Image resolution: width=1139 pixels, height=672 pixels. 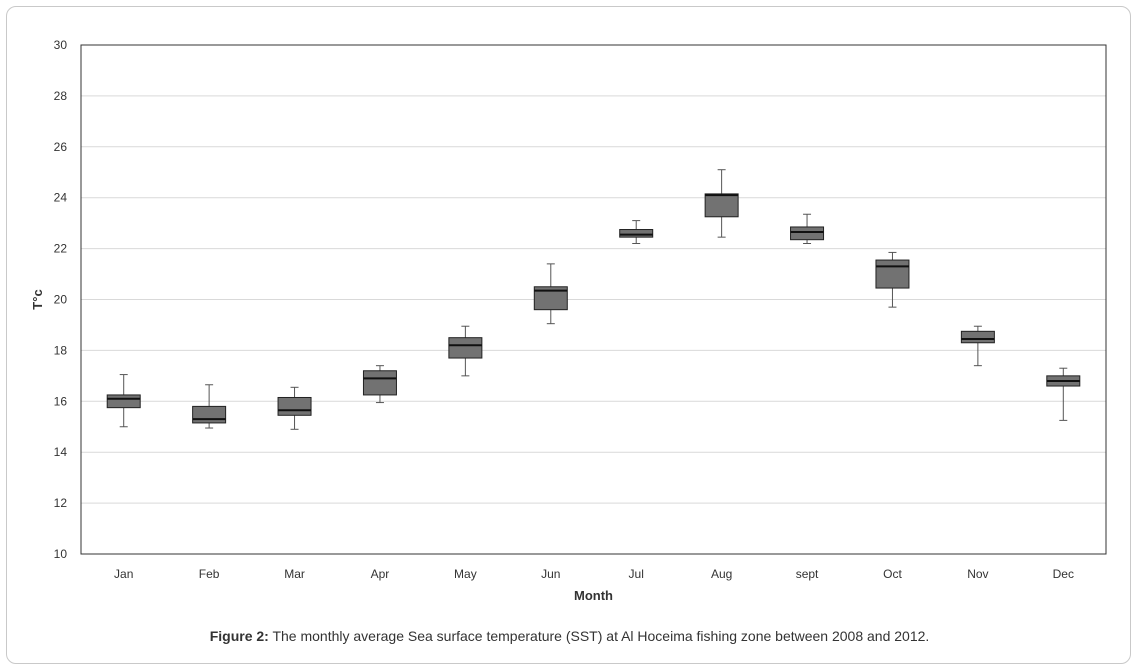 I want to click on x-tick-label: sept, so click(x=807, y=574).